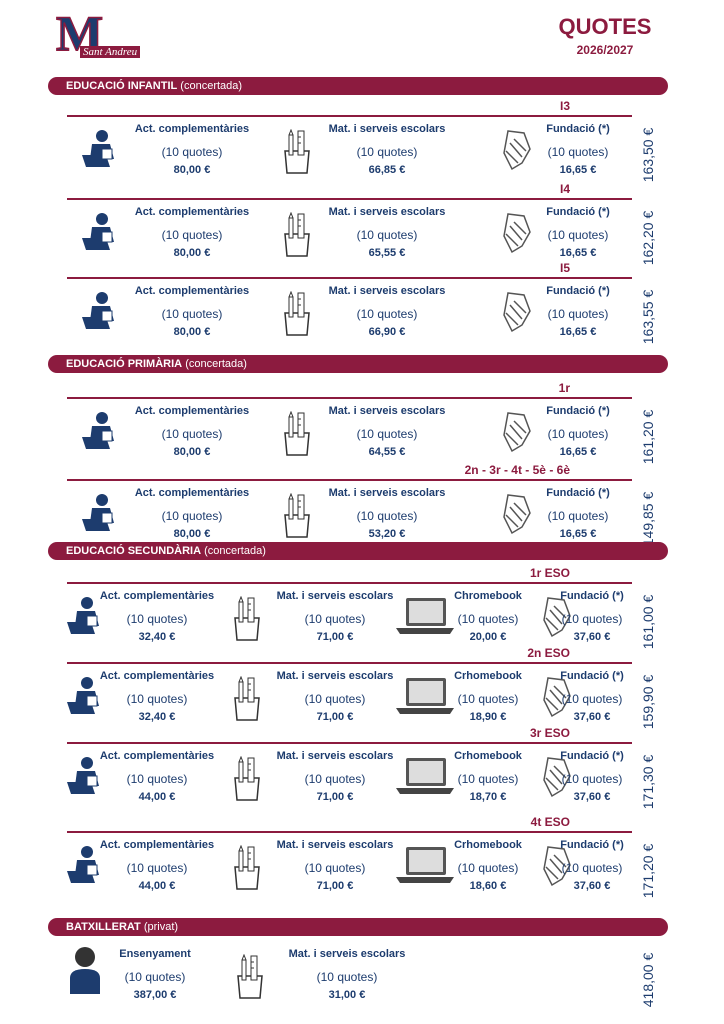 The height and width of the screenshot is (1024, 724). I want to click on group-label: I5, so click(564, 268).